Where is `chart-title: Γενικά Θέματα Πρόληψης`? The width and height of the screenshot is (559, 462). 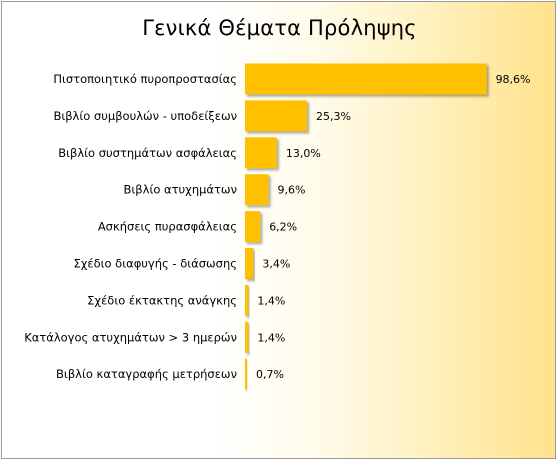
chart-title: Γενικά Θέματα Πρόληψης is located at coordinates (279, 28).